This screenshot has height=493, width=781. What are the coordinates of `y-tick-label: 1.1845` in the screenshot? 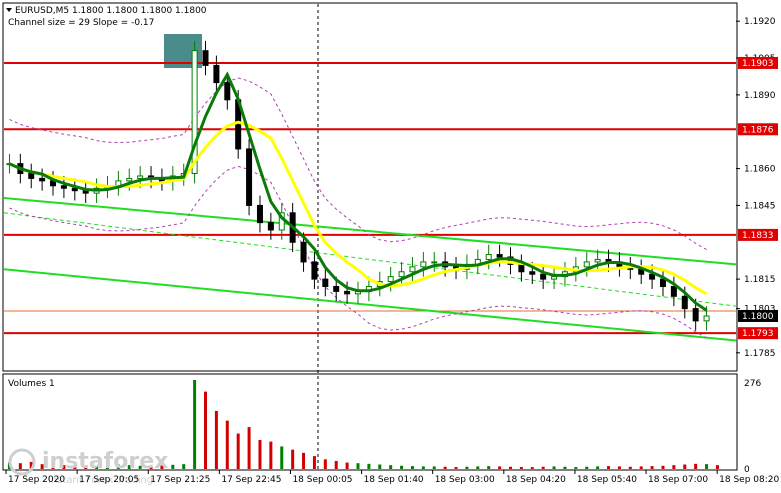 It's located at (760, 206).